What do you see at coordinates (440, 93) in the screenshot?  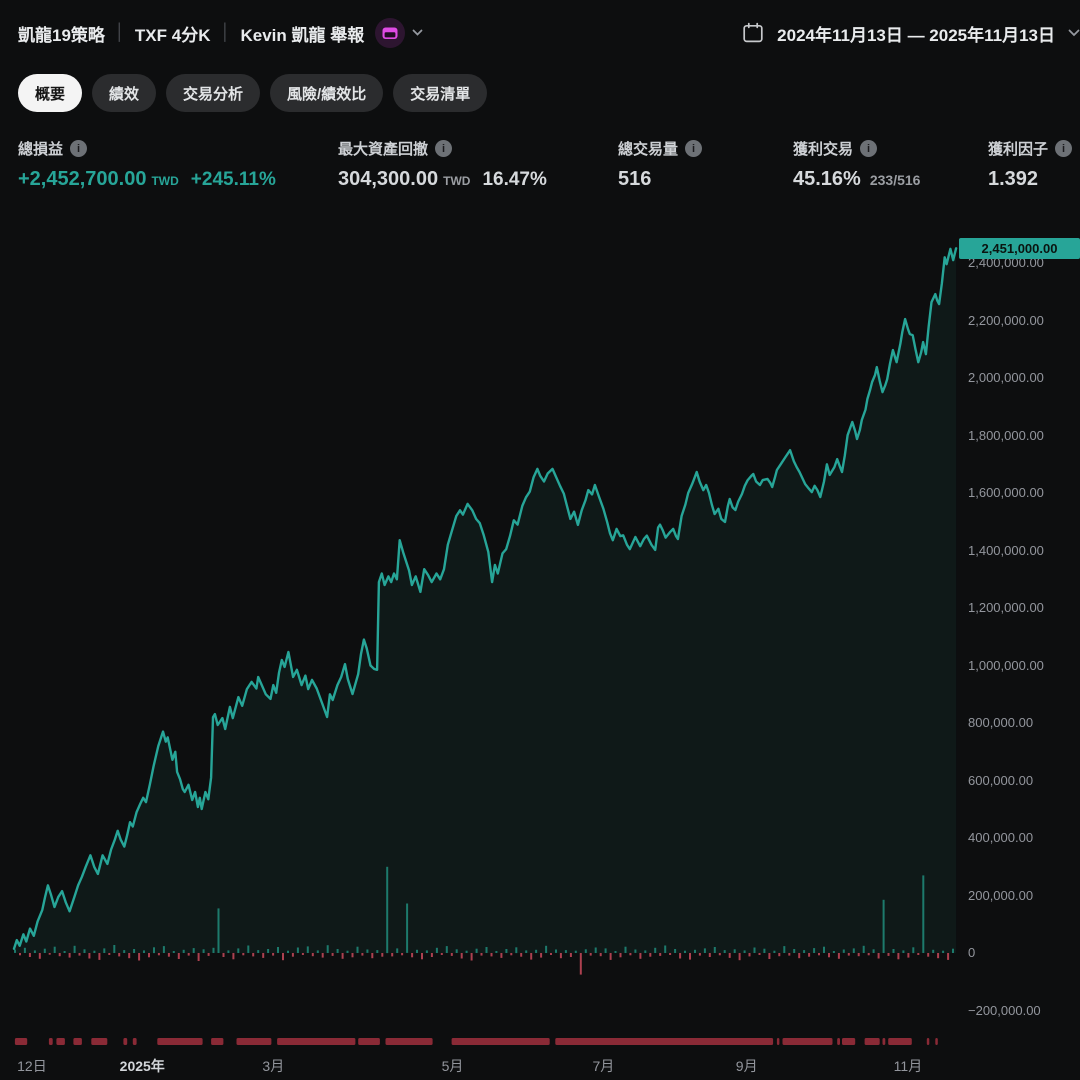 I see `tab-trade-list: 交易清單` at bounding box center [440, 93].